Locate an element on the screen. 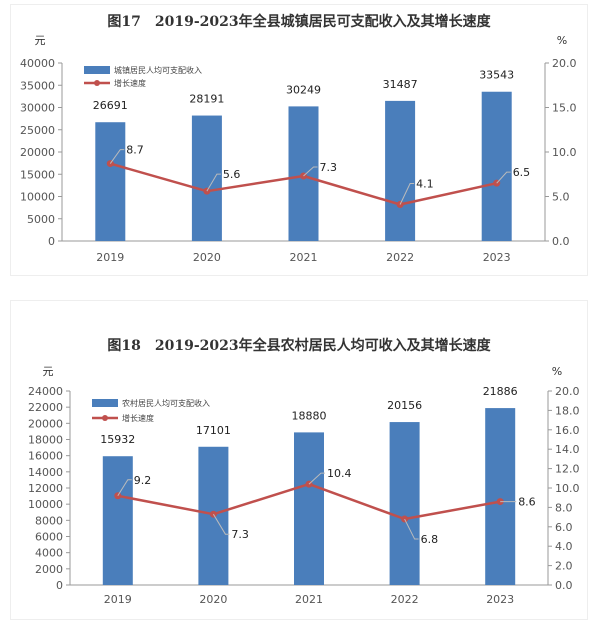  y2-tick-label: 2.0 is located at coordinates (564, 566).